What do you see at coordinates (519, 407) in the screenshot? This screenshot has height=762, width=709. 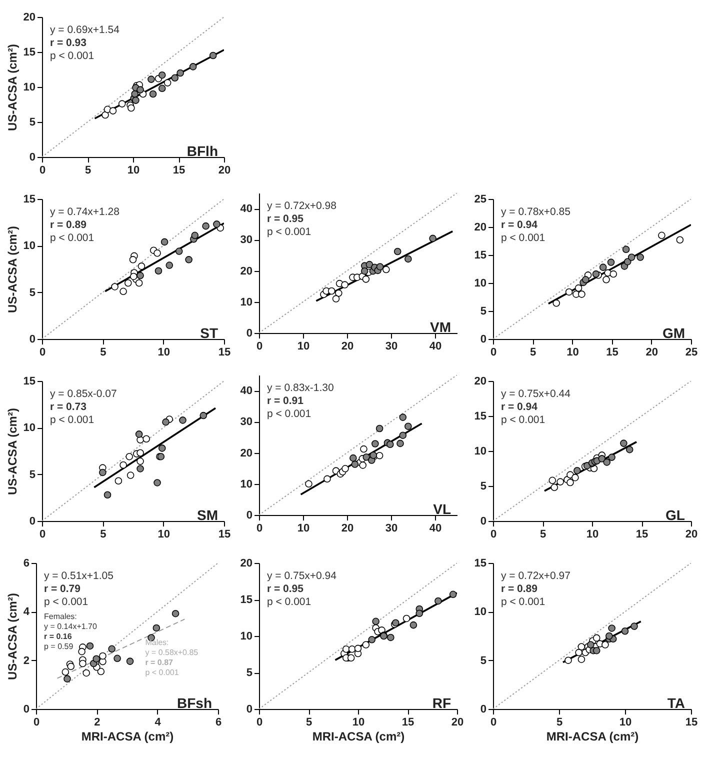 I see `annotation: r = 0.94` at bounding box center [519, 407].